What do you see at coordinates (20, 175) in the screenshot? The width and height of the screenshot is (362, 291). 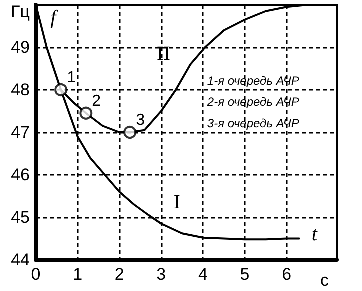 I see `y-tick-label: 46` at bounding box center [20, 175].